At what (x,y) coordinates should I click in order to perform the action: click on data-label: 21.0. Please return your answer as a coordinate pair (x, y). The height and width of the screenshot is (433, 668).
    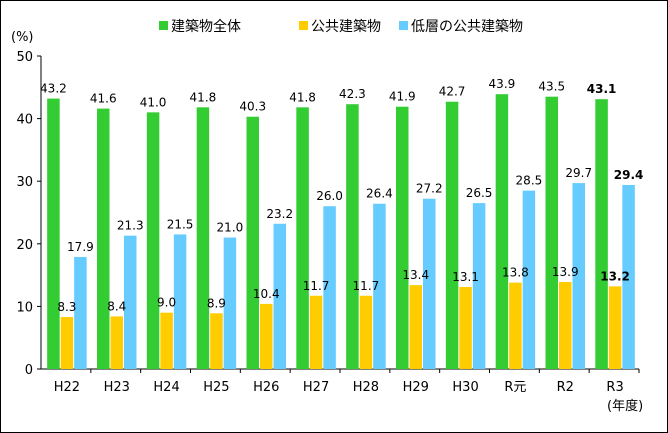
    Looking at the image, I should click on (230, 228).